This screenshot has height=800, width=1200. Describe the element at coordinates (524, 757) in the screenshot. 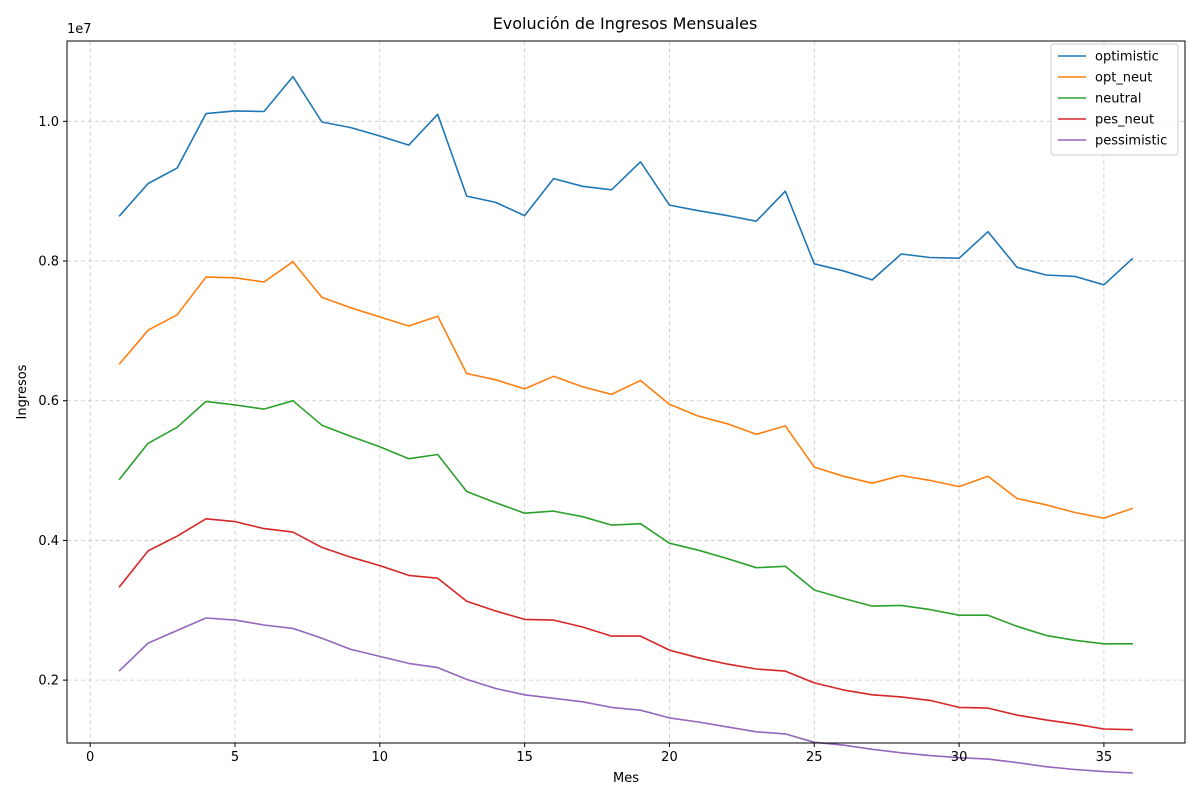

I see `x-tick-label: 15` at that location.